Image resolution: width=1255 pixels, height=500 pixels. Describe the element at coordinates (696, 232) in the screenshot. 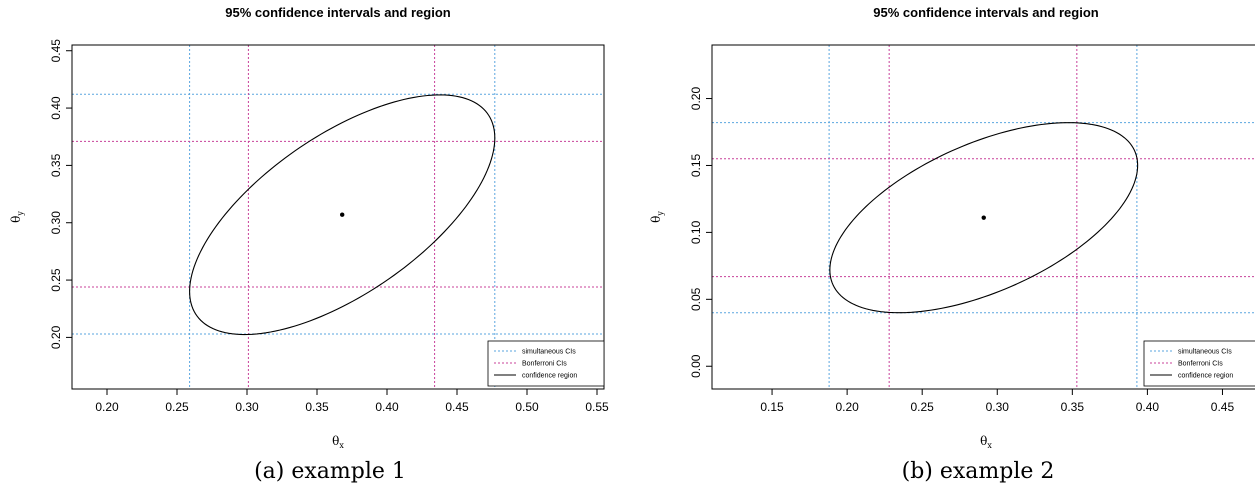

I see `y-tick-label: 0.10` at that location.